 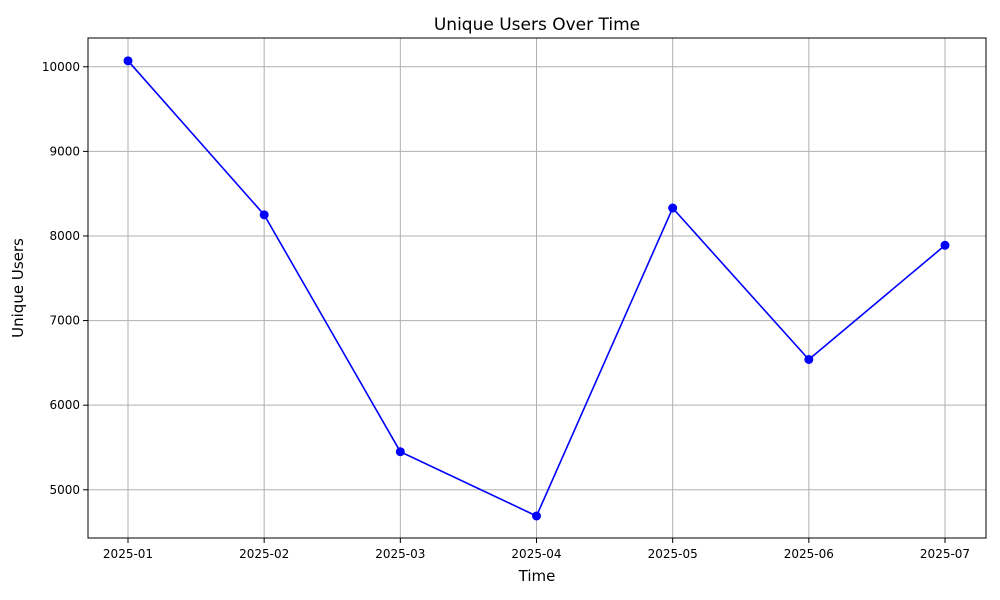 I want to click on y-tick-label: 5000, so click(x=64, y=490).